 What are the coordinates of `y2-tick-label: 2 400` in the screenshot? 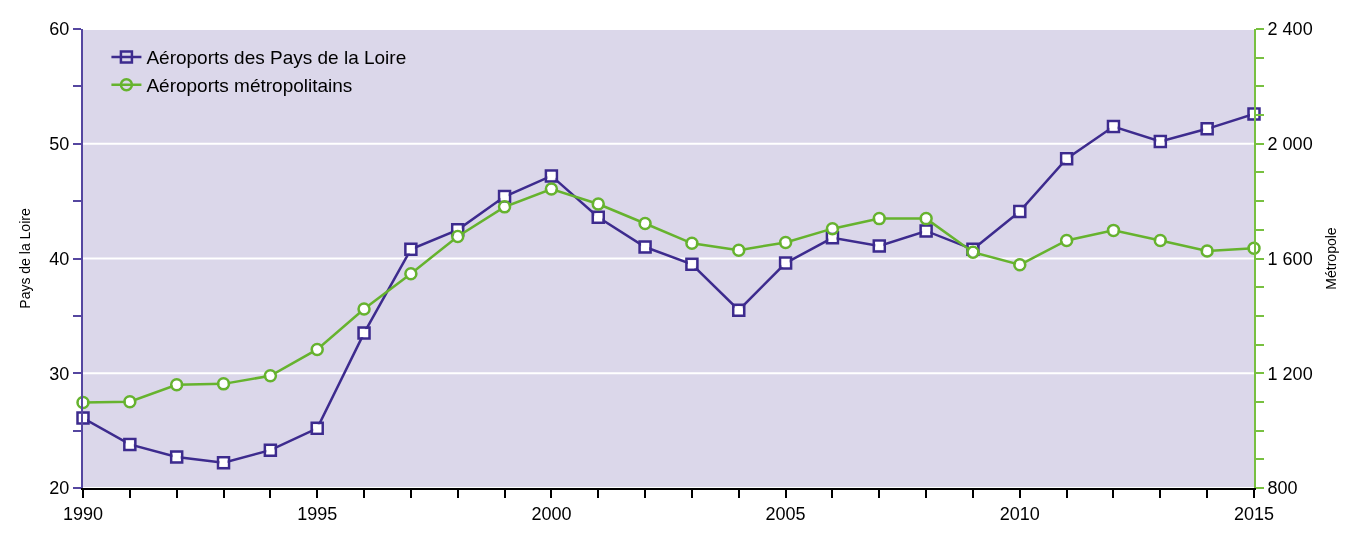 It's located at (1290, 29).